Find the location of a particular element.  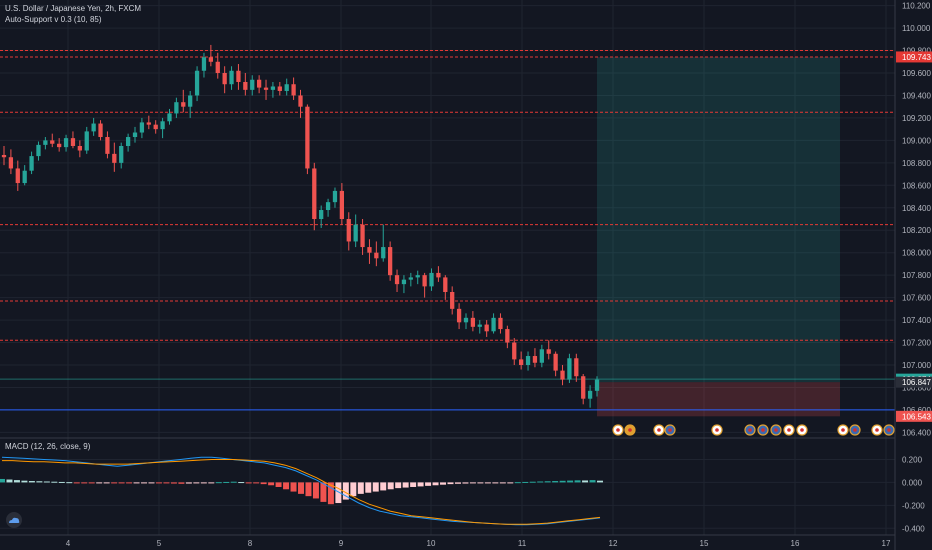

time-tick-label: 10 is located at coordinates (431, 543).